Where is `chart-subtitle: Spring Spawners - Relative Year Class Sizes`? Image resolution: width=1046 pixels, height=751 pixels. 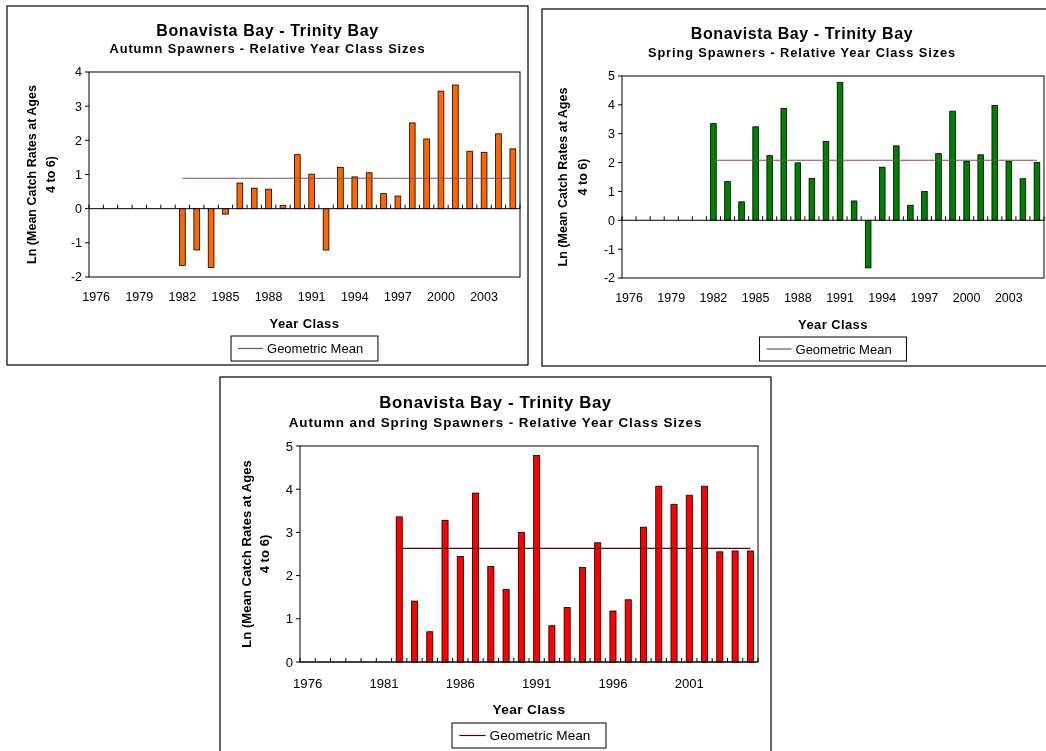
chart-subtitle: Spring Spawners - Relative Year Class Sizes is located at coordinates (802, 53).